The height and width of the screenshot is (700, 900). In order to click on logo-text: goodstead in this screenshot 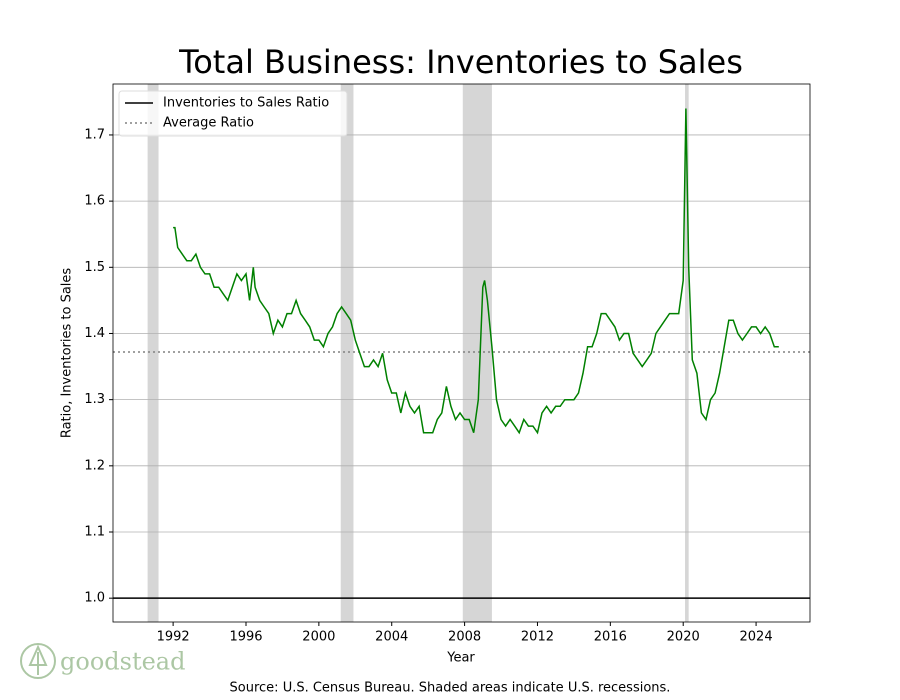, I will do `click(122, 662)`.